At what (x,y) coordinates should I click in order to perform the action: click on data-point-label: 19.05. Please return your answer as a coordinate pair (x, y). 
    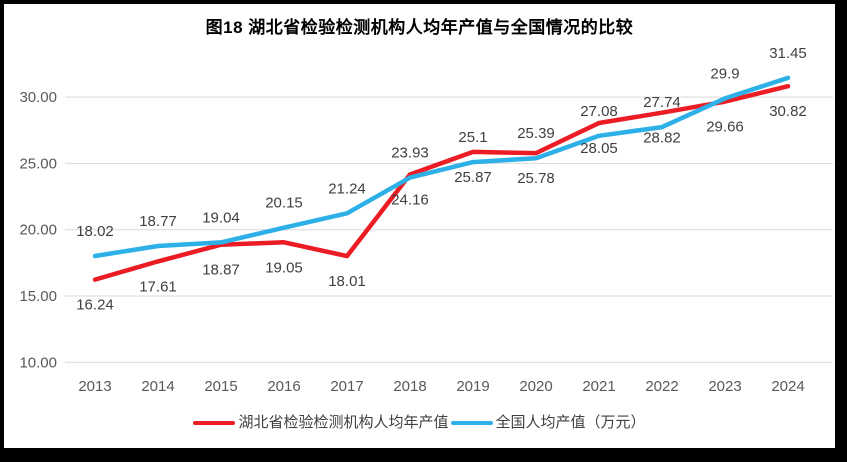
    Looking at the image, I should click on (284, 267).